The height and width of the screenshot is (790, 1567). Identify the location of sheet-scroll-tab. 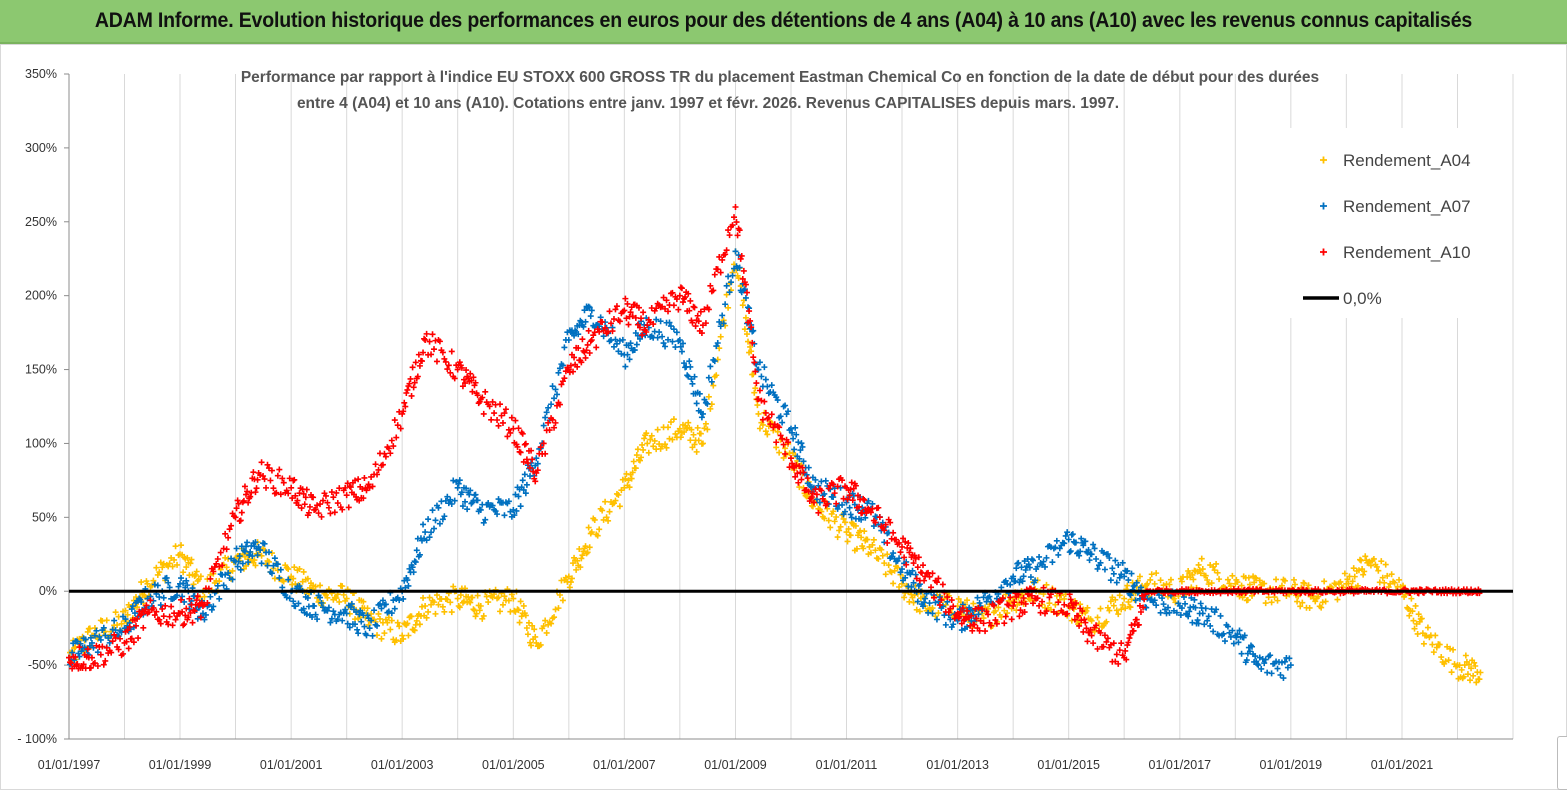
(1562, 763).